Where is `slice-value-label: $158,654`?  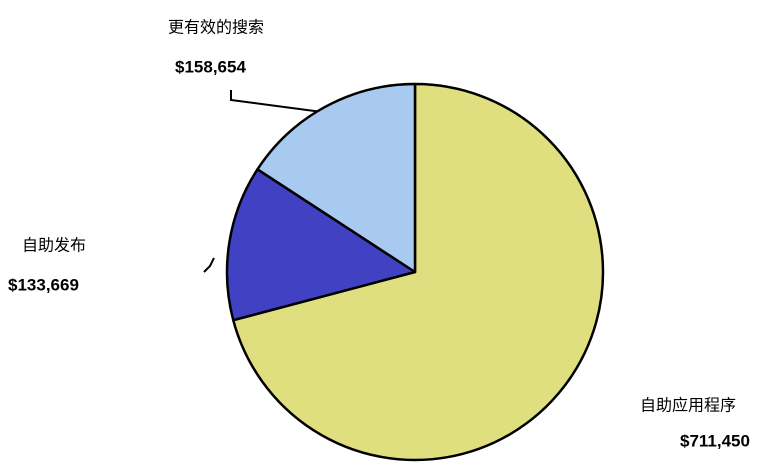
slice-value-label: $158,654 is located at coordinates (210, 66).